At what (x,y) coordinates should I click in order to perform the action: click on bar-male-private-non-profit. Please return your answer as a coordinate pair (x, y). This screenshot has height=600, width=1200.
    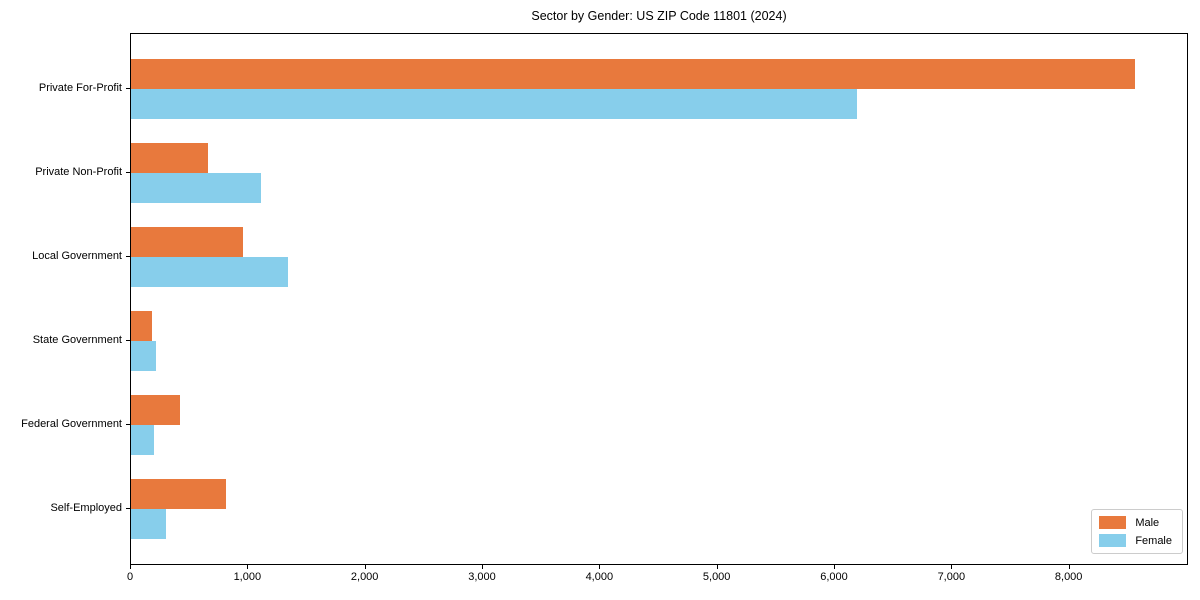
    Looking at the image, I should click on (169, 158).